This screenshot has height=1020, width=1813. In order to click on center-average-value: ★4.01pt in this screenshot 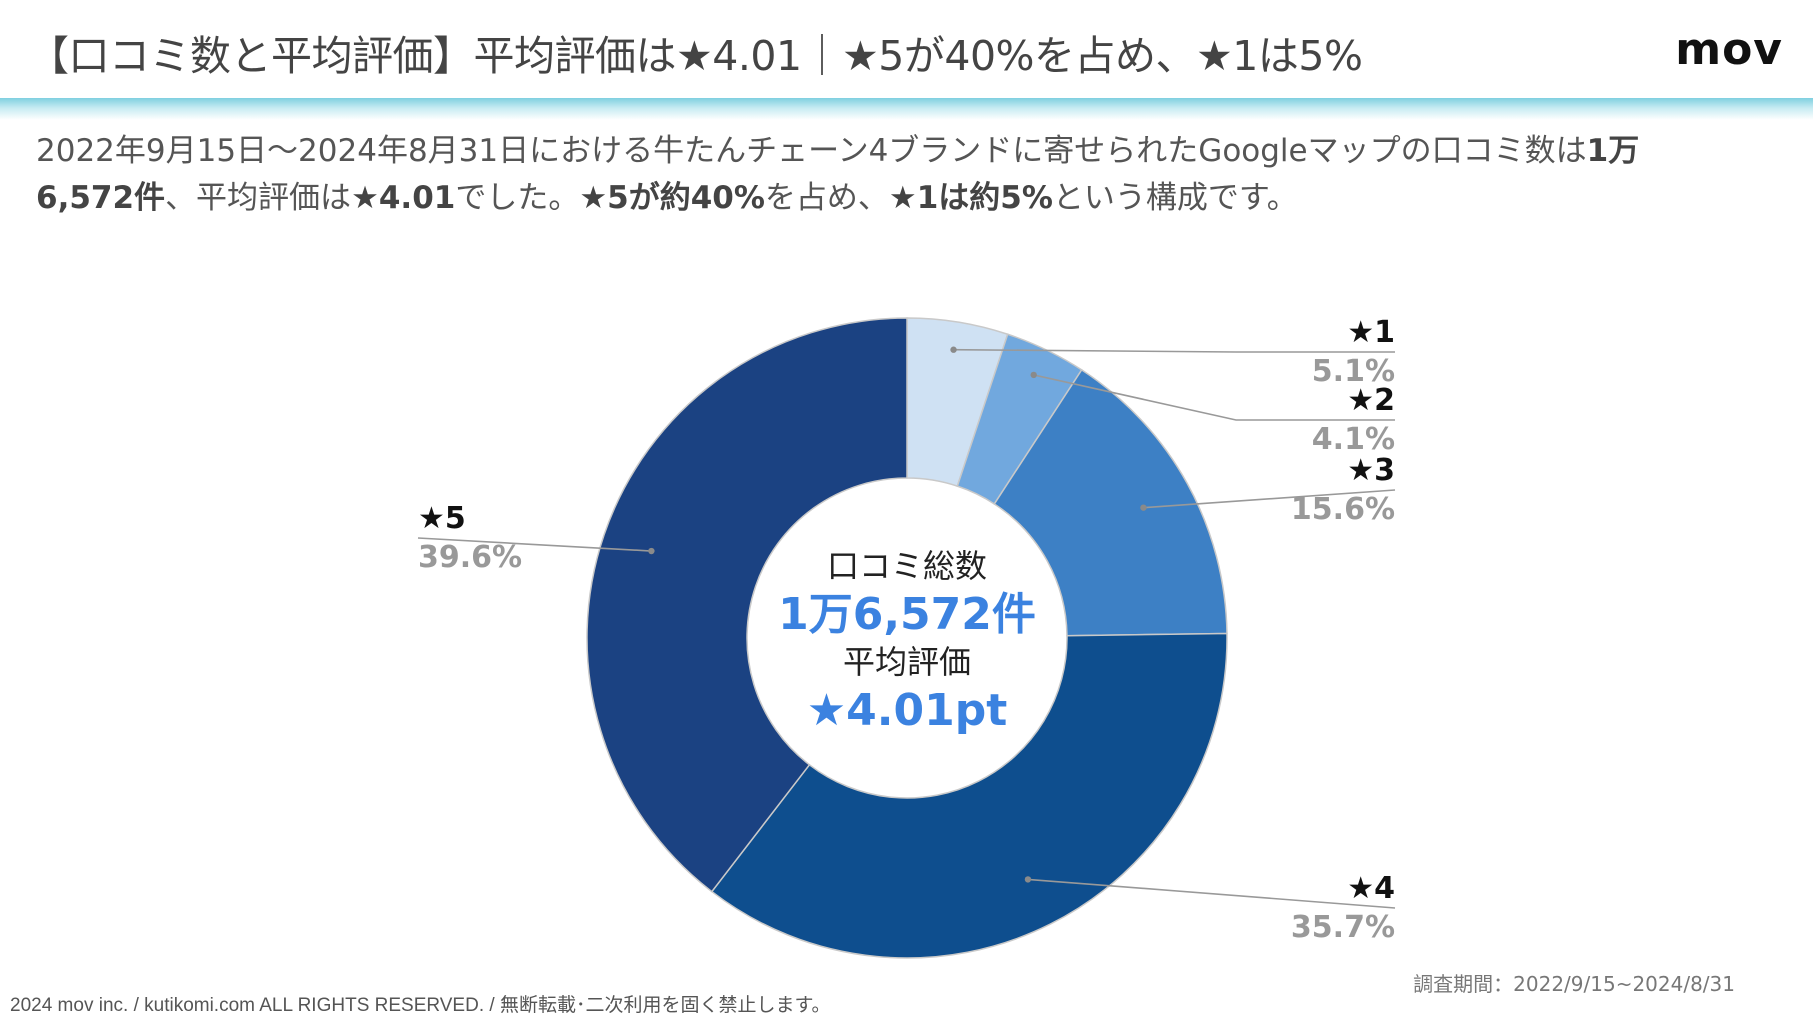, I will do `click(907, 710)`.